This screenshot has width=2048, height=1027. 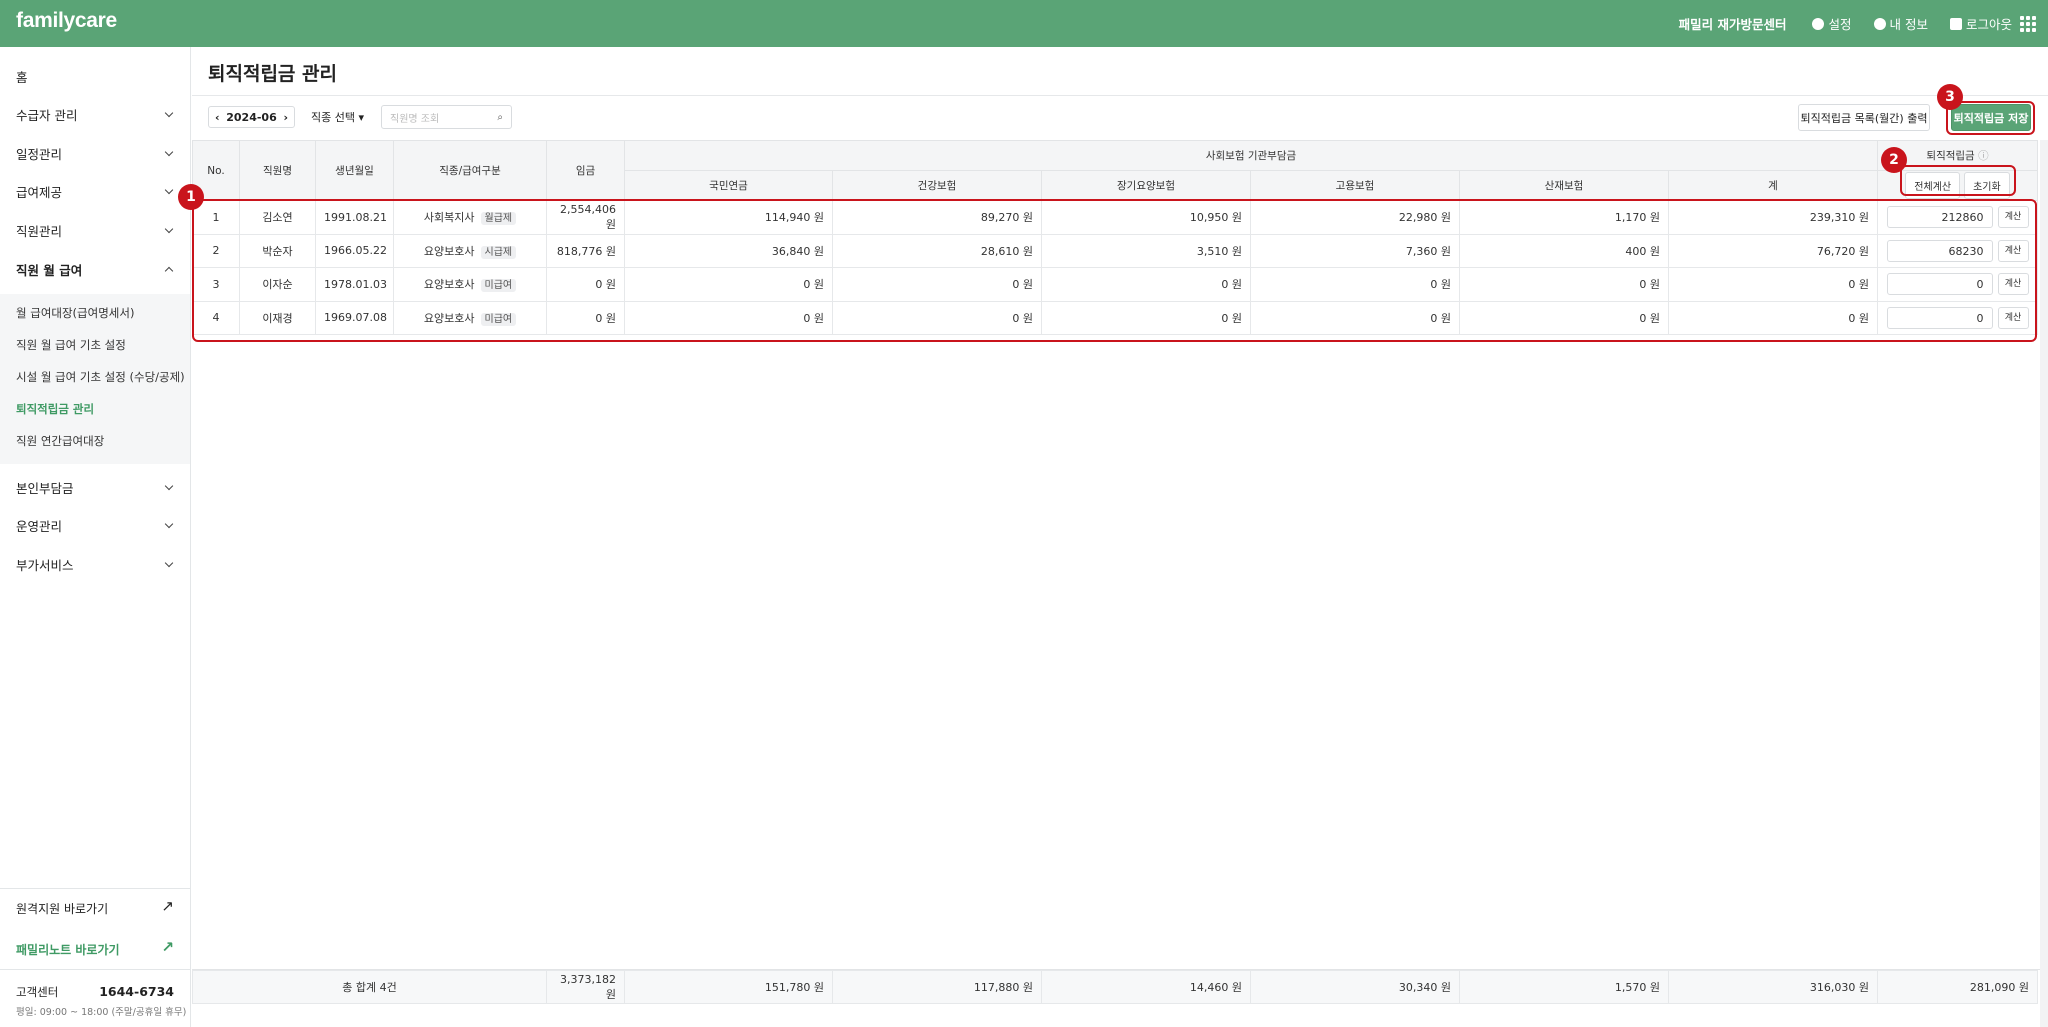 I want to click on cell-retirement: 212860 계산, so click(x=1957, y=217).